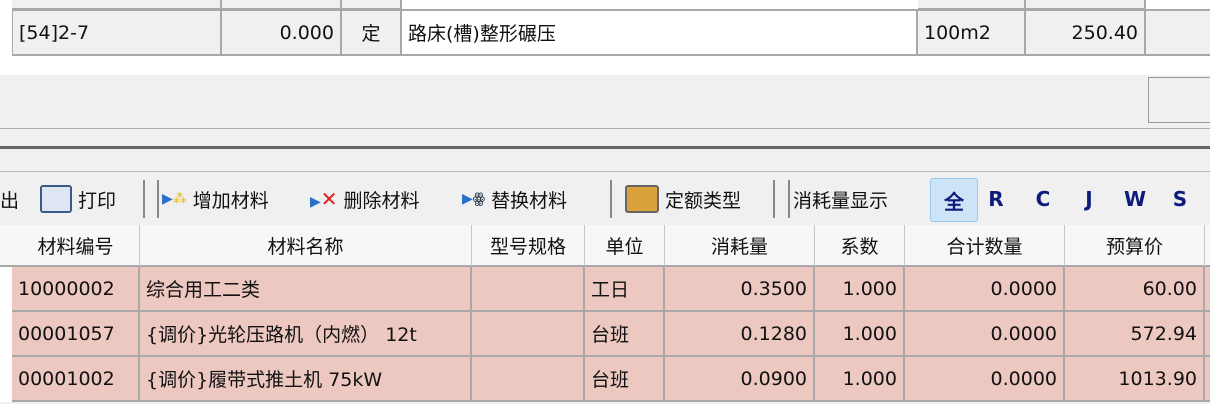 The height and width of the screenshot is (404, 1210). Describe the element at coordinates (56, 199) in the screenshot. I see `printer-icon` at that location.